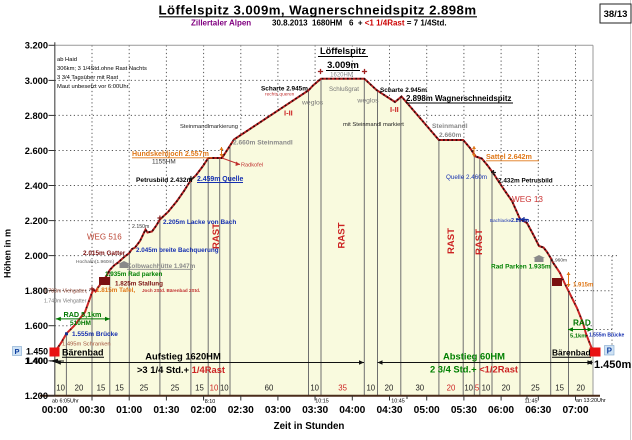 The image size is (632, 440). Describe the element at coordinates (284, 89) in the screenshot. I see `svg-text: Scharte 2.945m` at that location.